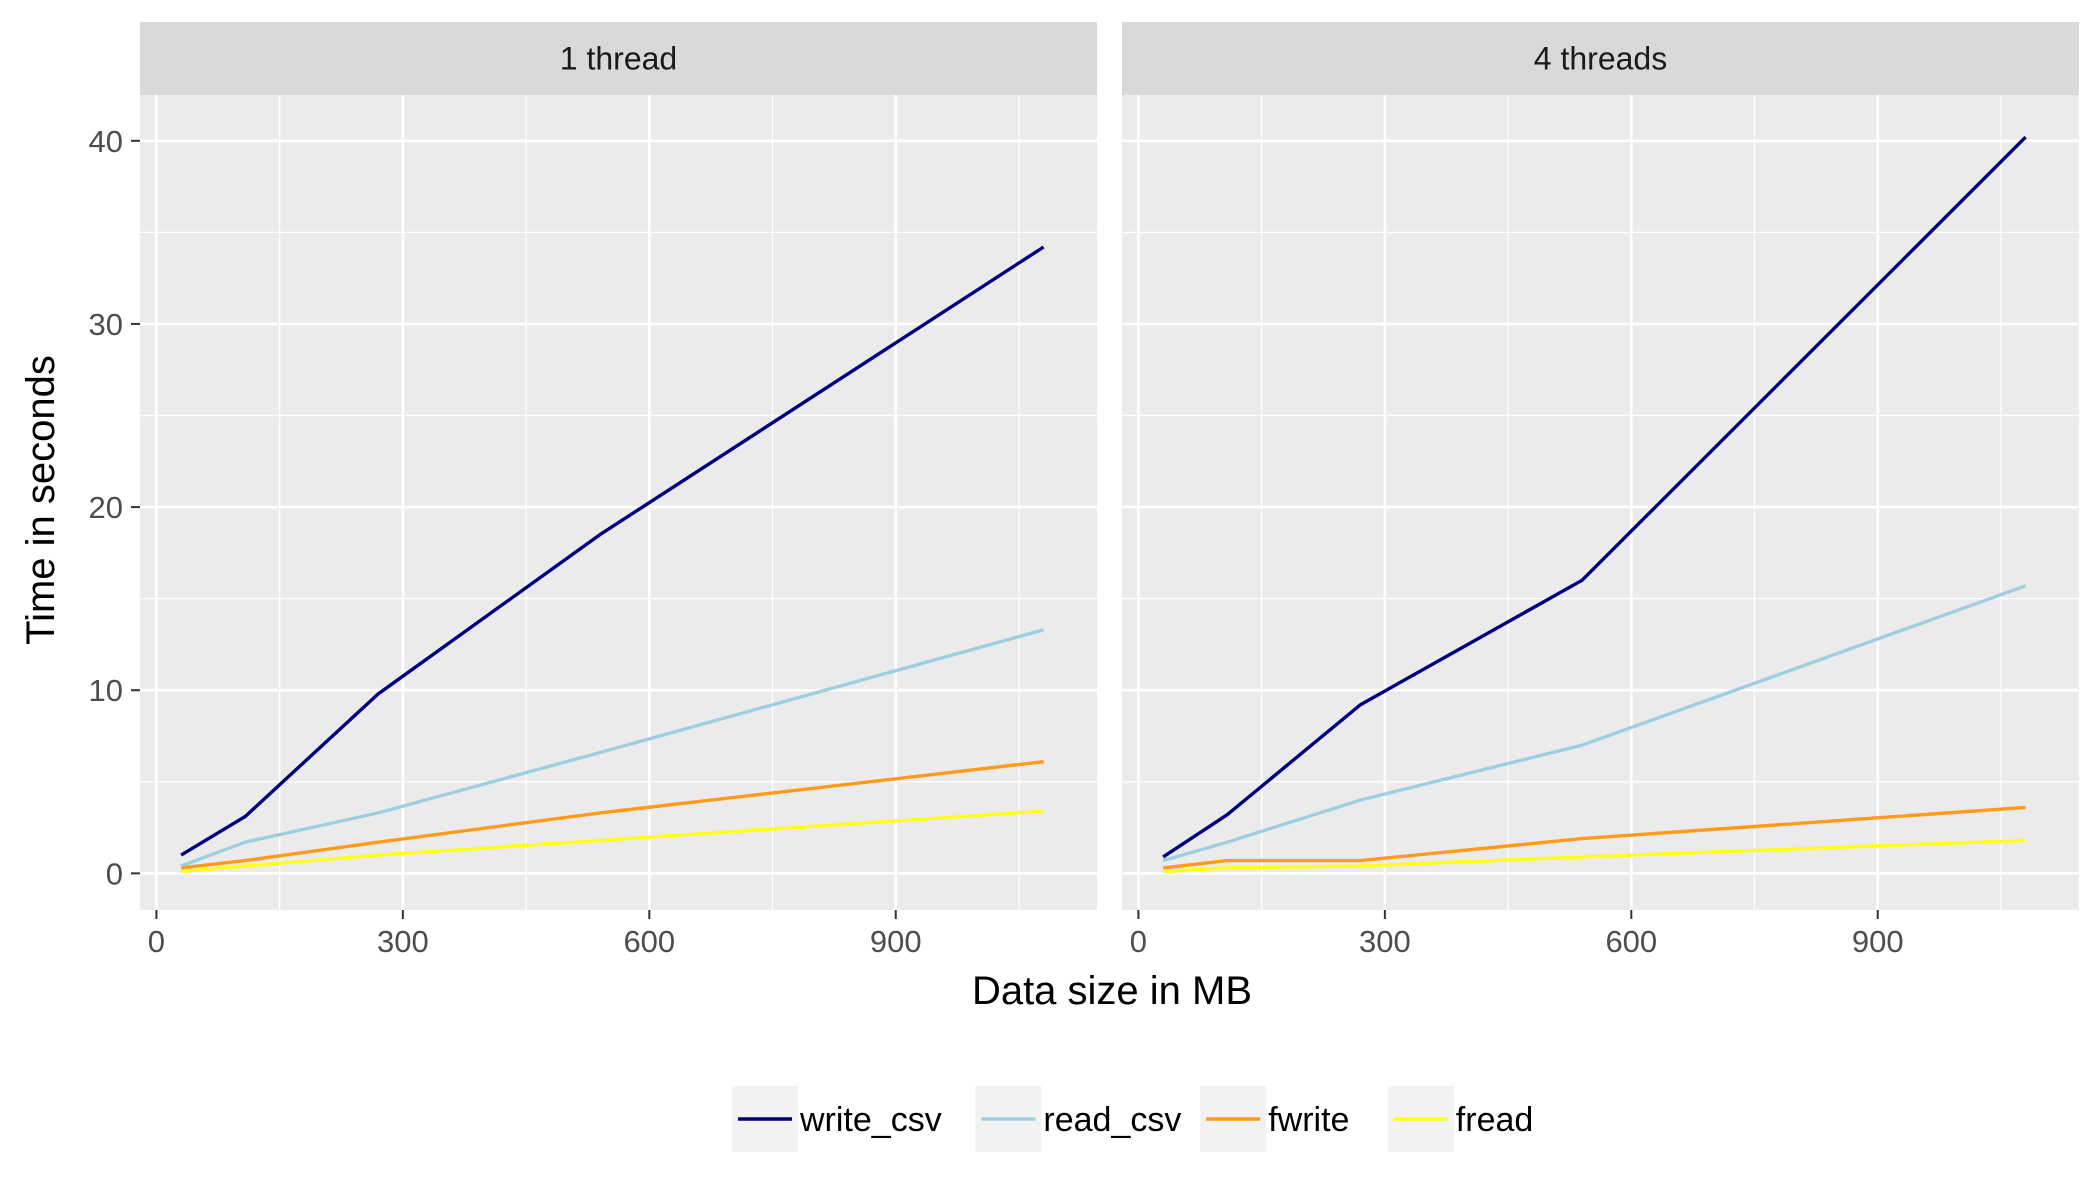 The image size is (2100, 1200). I want to click on panel-title: 1 thread, so click(618, 59).